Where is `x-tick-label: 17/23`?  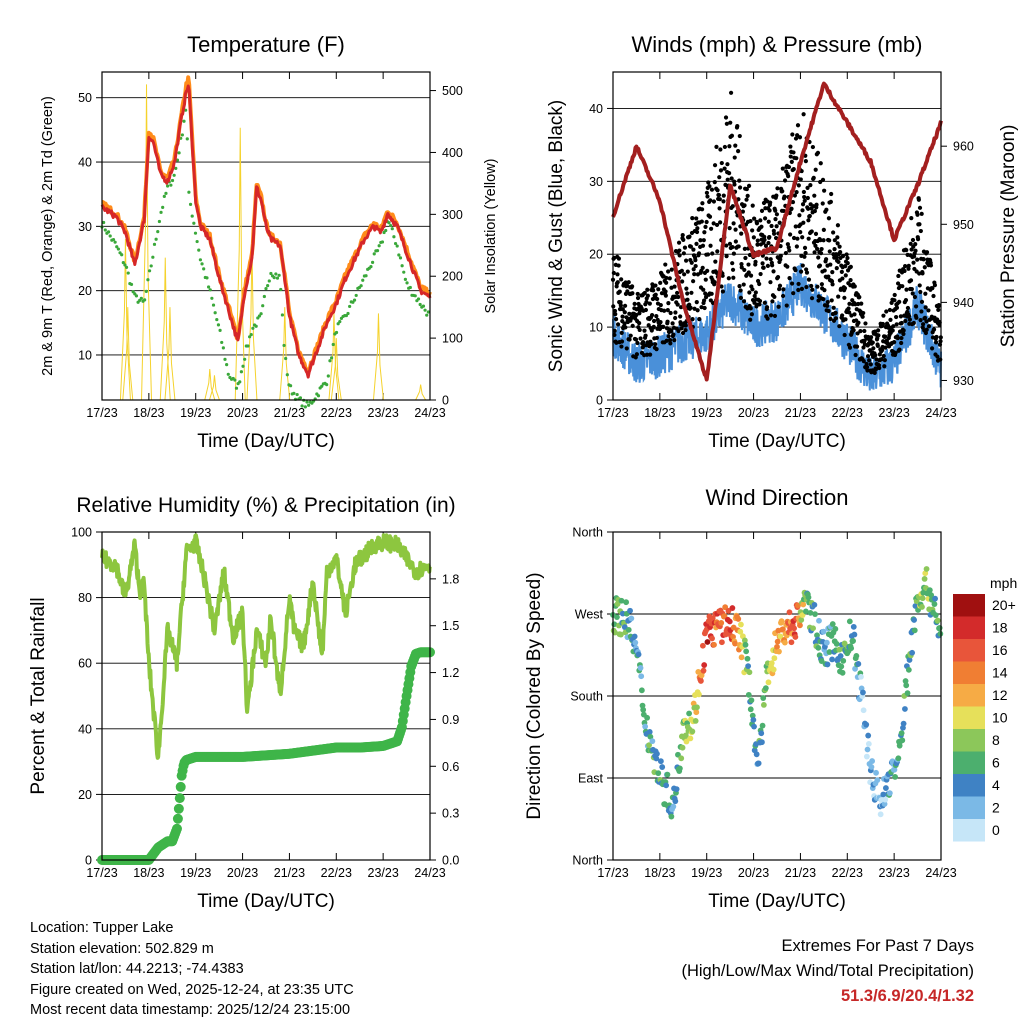 x-tick-label: 17/23 is located at coordinates (101, 413).